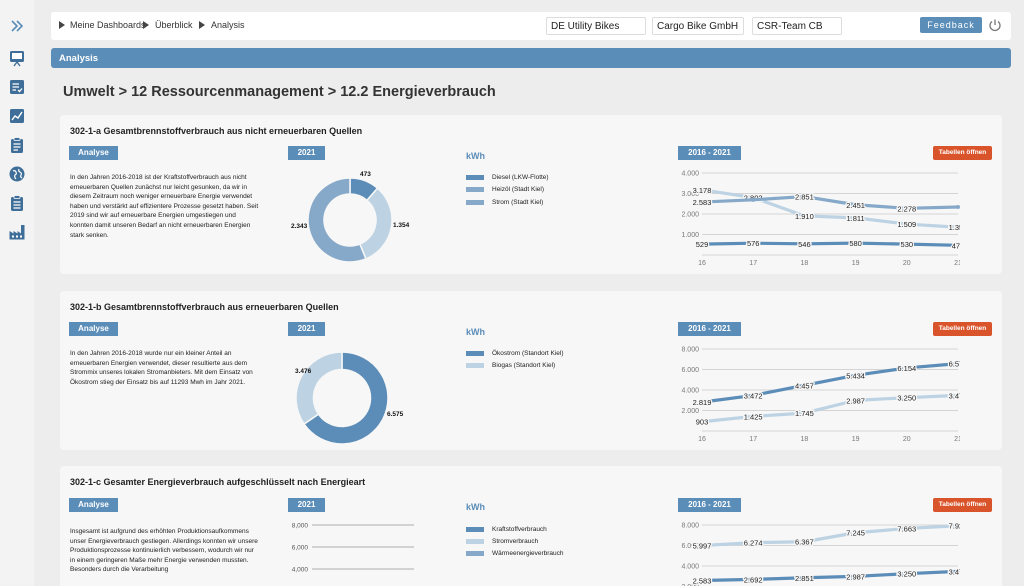 Image resolution: width=1024 pixels, height=586 pixels. Describe the element at coordinates (995, 25) in the screenshot. I see `power-icon` at that location.